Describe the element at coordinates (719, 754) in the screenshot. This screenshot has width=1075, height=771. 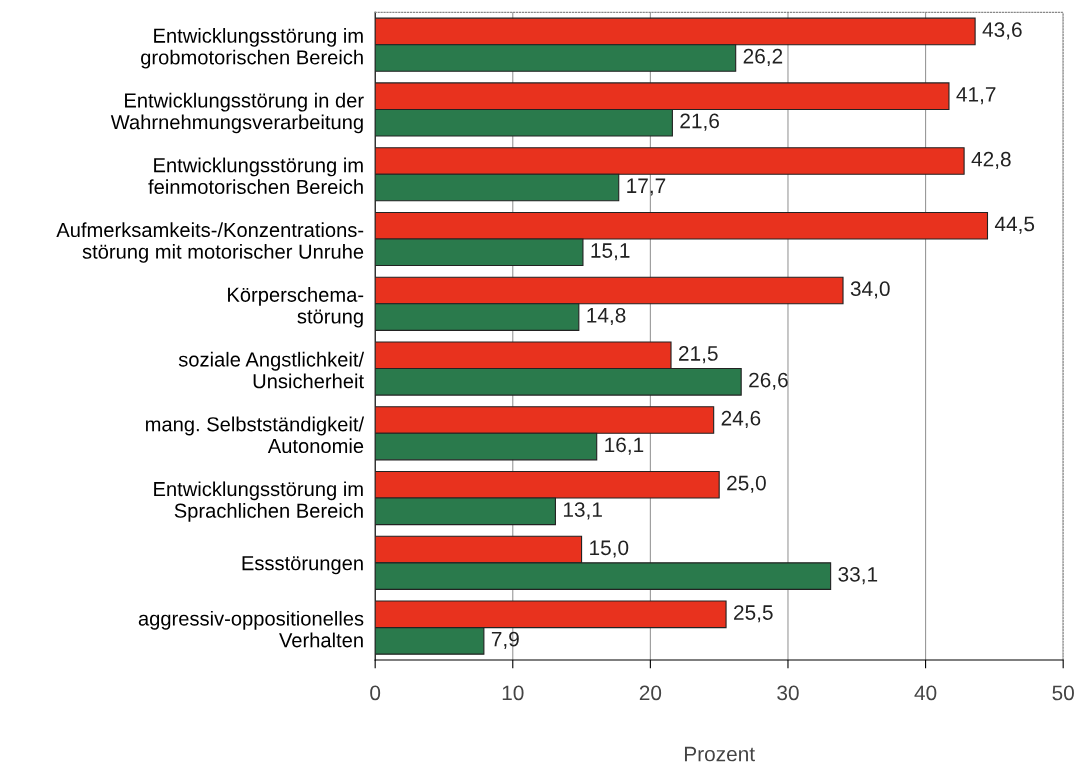
I see `x-axis-title: Prozent` at that location.